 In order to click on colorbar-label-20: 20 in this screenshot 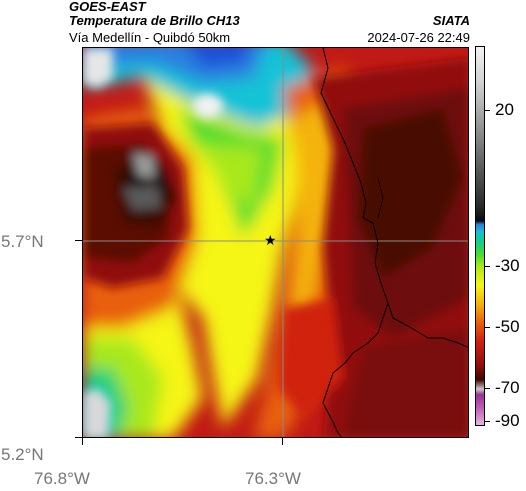, I will do `click(504, 109)`.